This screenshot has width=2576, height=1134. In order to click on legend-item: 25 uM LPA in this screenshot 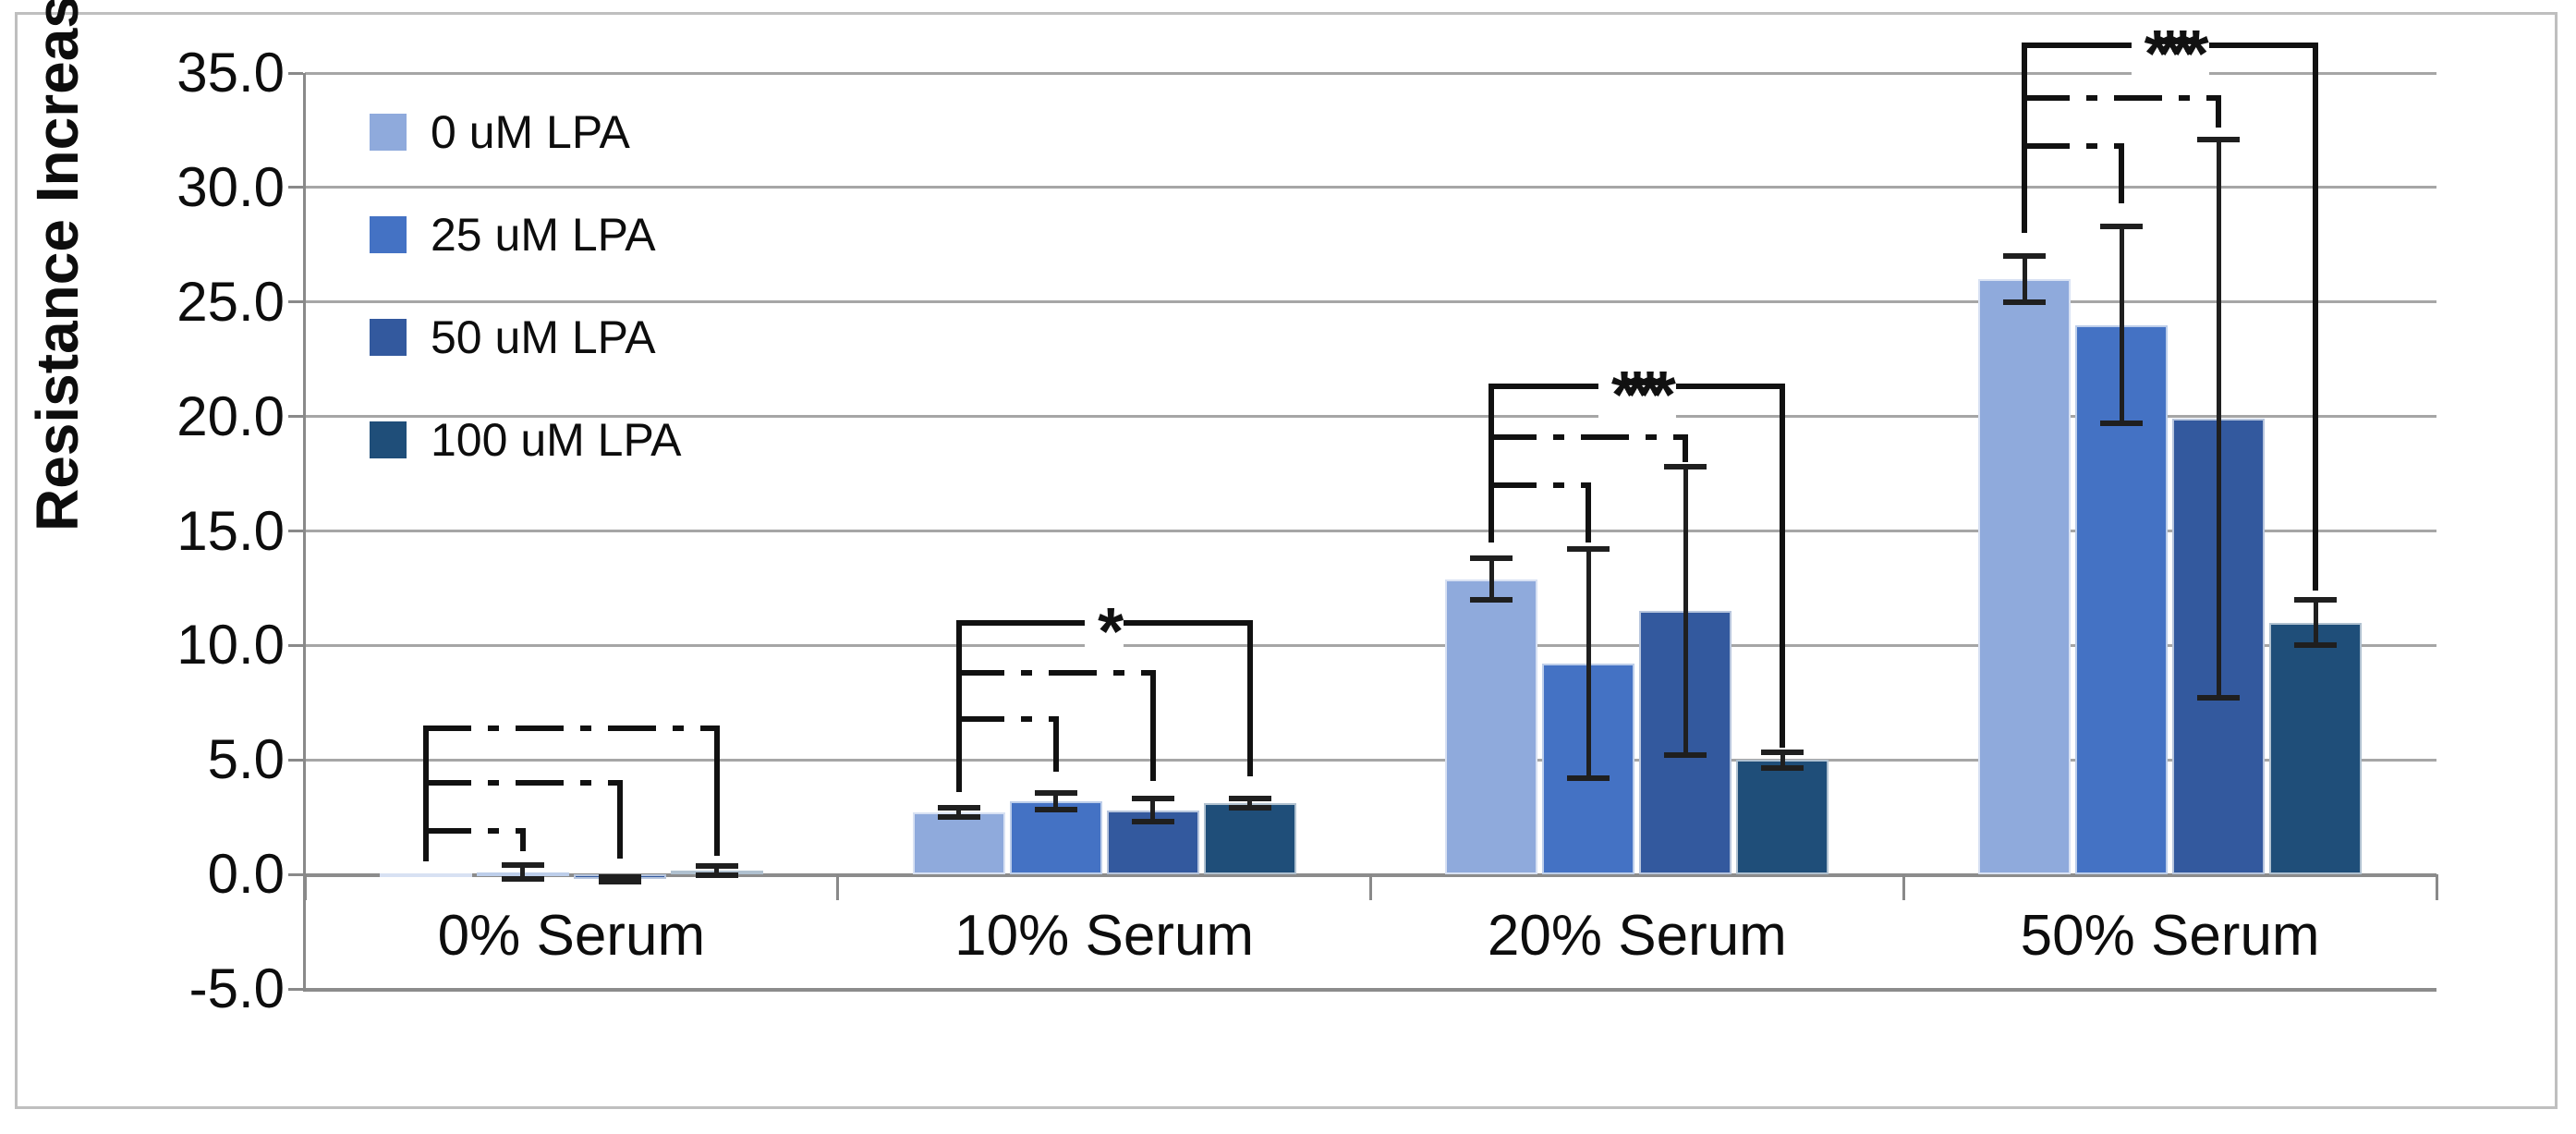, I will do `click(513, 235)`.